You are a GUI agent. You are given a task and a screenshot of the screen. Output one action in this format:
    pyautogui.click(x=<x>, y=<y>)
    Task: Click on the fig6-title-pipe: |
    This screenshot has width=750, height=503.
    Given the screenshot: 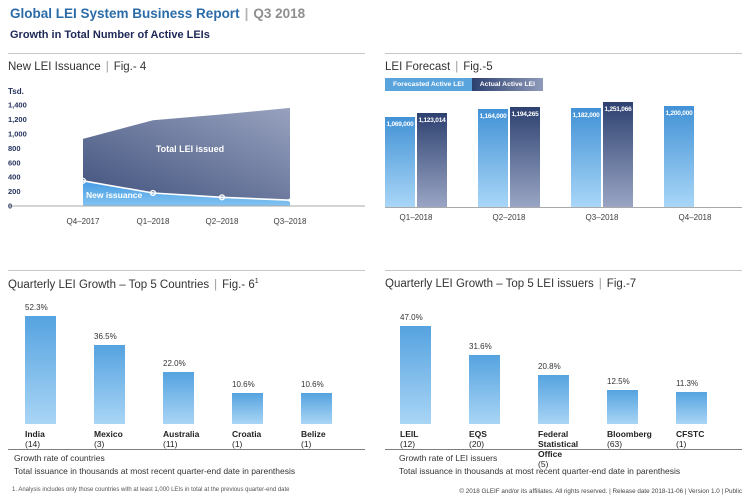 What is the action you would take?
    pyautogui.click(x=216, y=284)
    